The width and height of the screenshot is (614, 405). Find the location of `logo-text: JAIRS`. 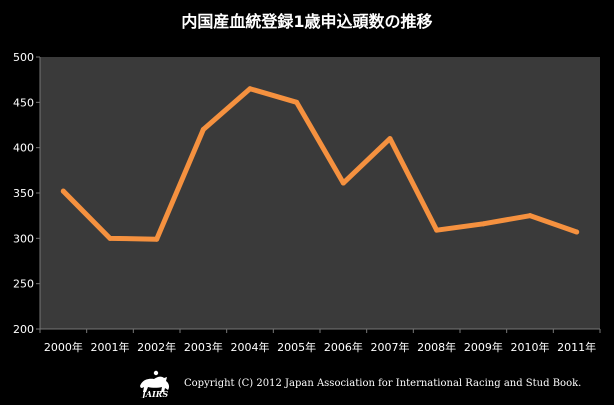

logo-text: JAIRS is located at coordinates (154, 393).